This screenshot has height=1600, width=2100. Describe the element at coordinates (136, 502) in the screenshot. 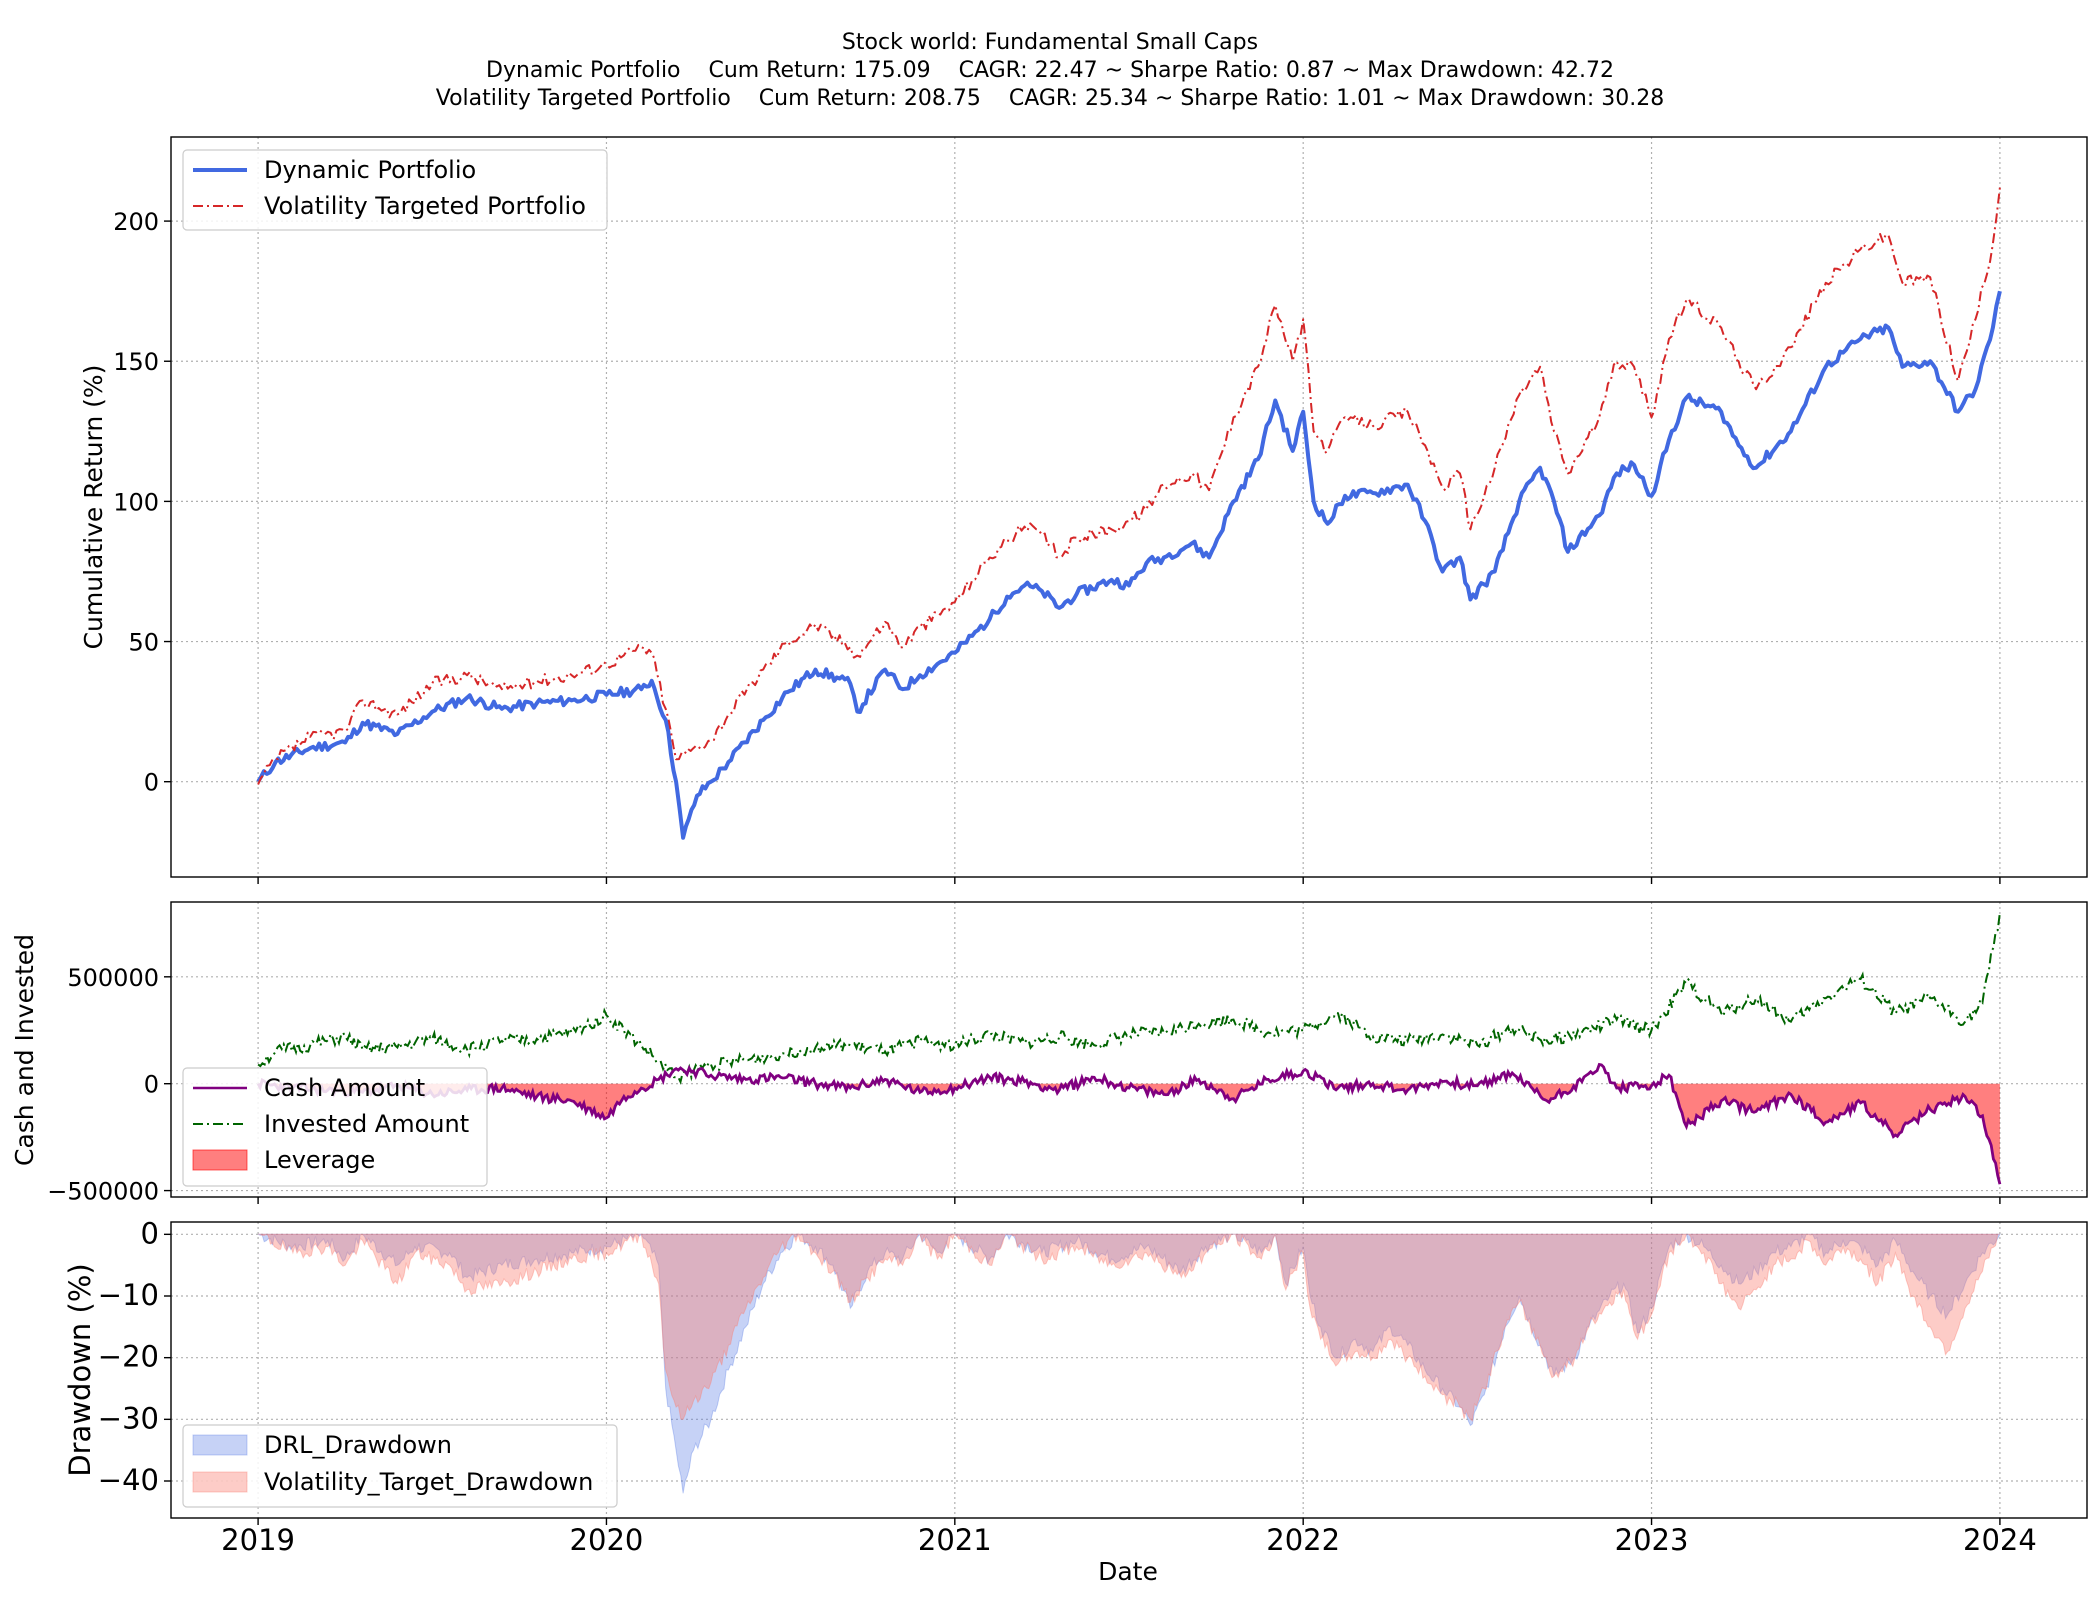

I see `cumulative-return-ytick-label: 100` at that location.